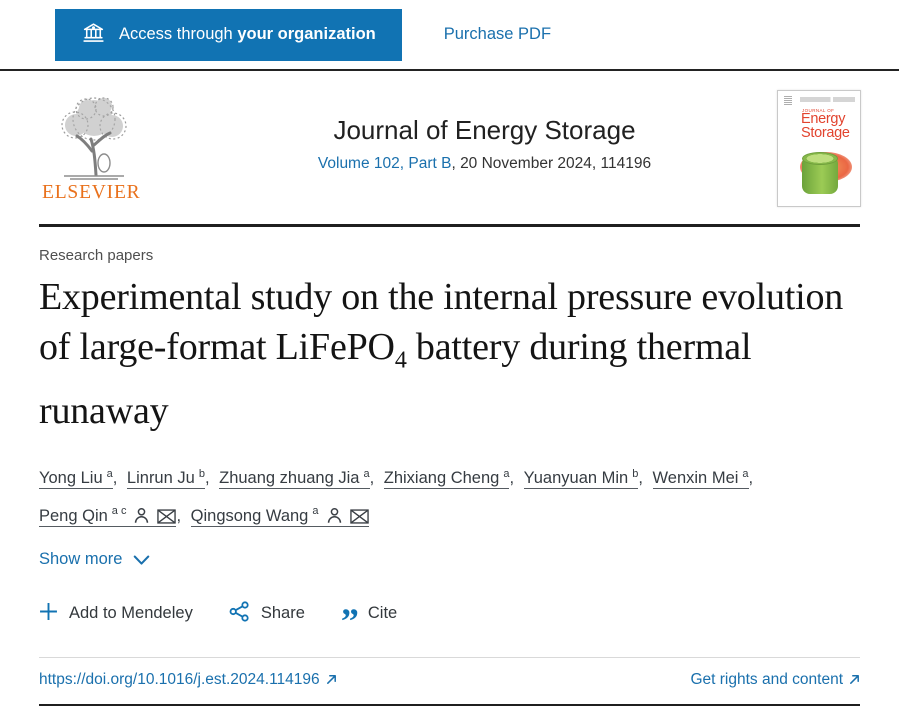 The width and height of the screenshot is (899, 706). I want to click on access-through-organization-button: Access through your organization, so click(228, 34).